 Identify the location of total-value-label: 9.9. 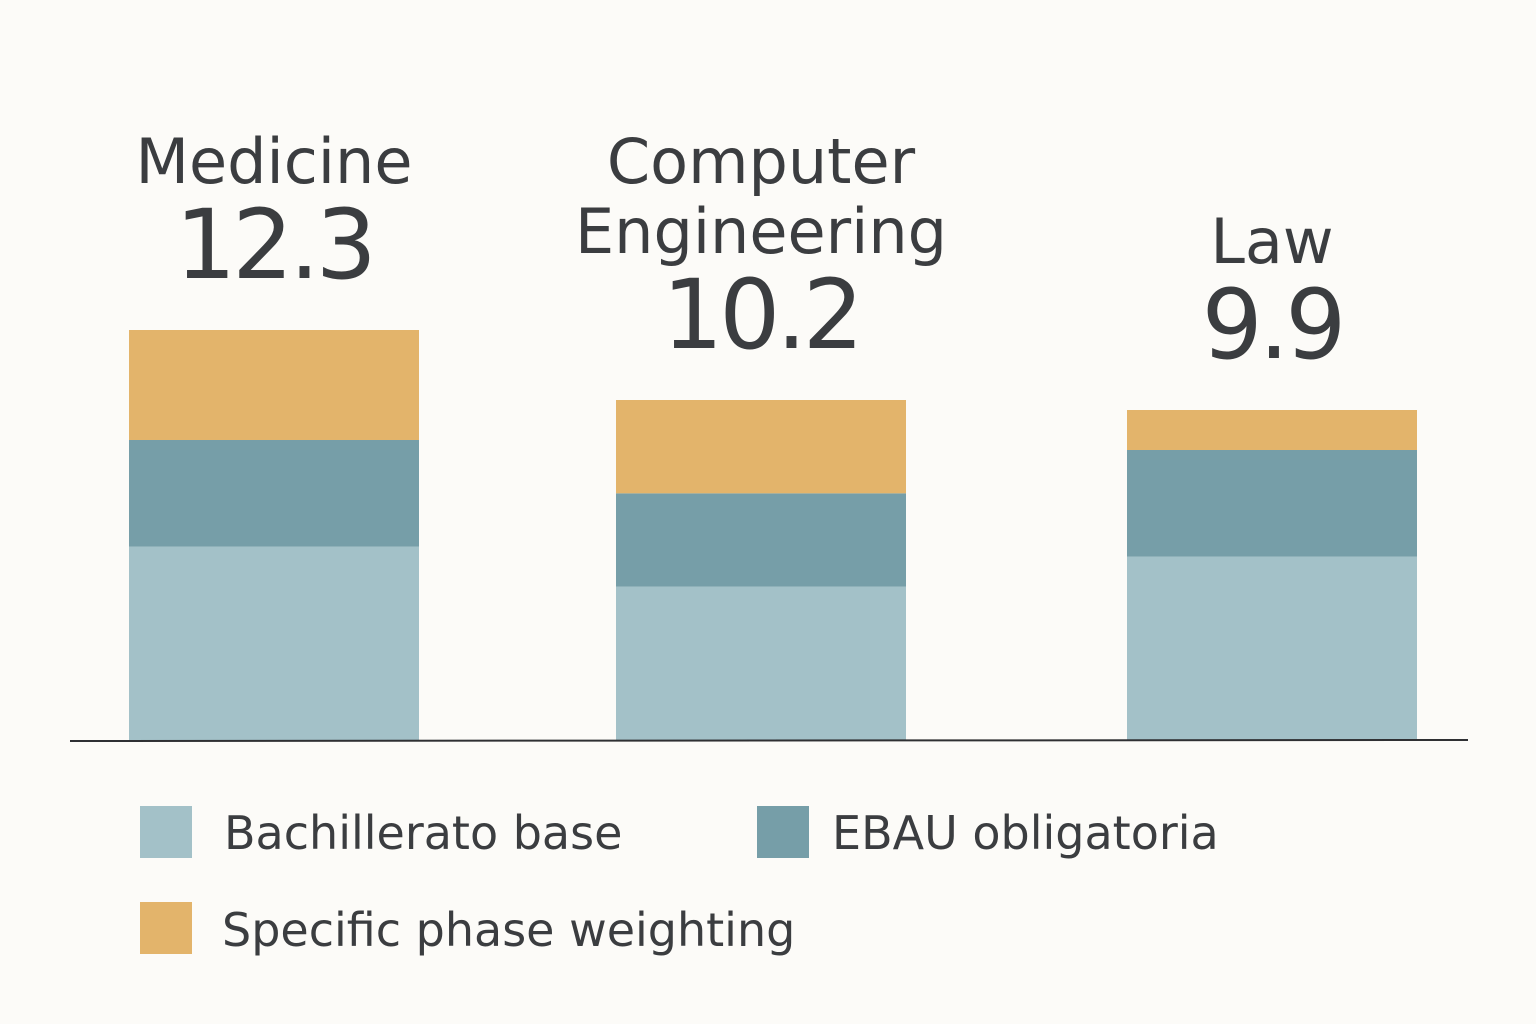
(1272, 325).